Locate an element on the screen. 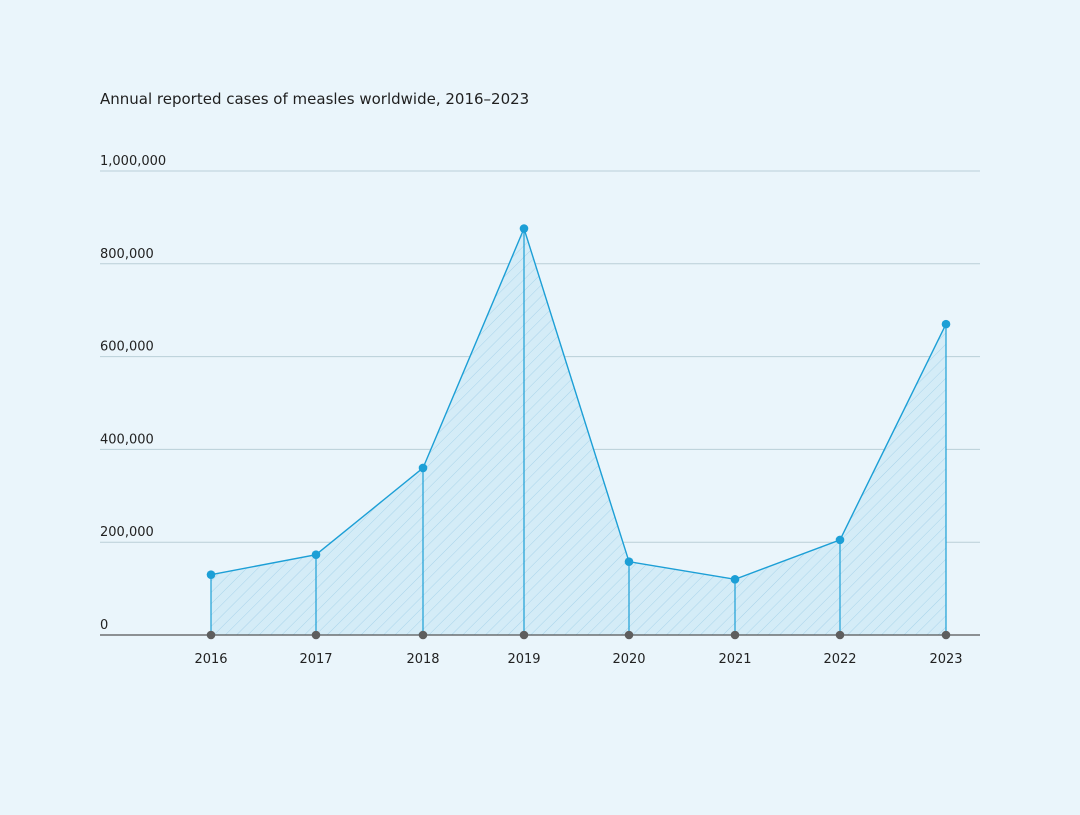 Image resolution: width=1080 pixels, height=815 pixels. y-tick-label-0: 0 is located at coordinates (104, 625).